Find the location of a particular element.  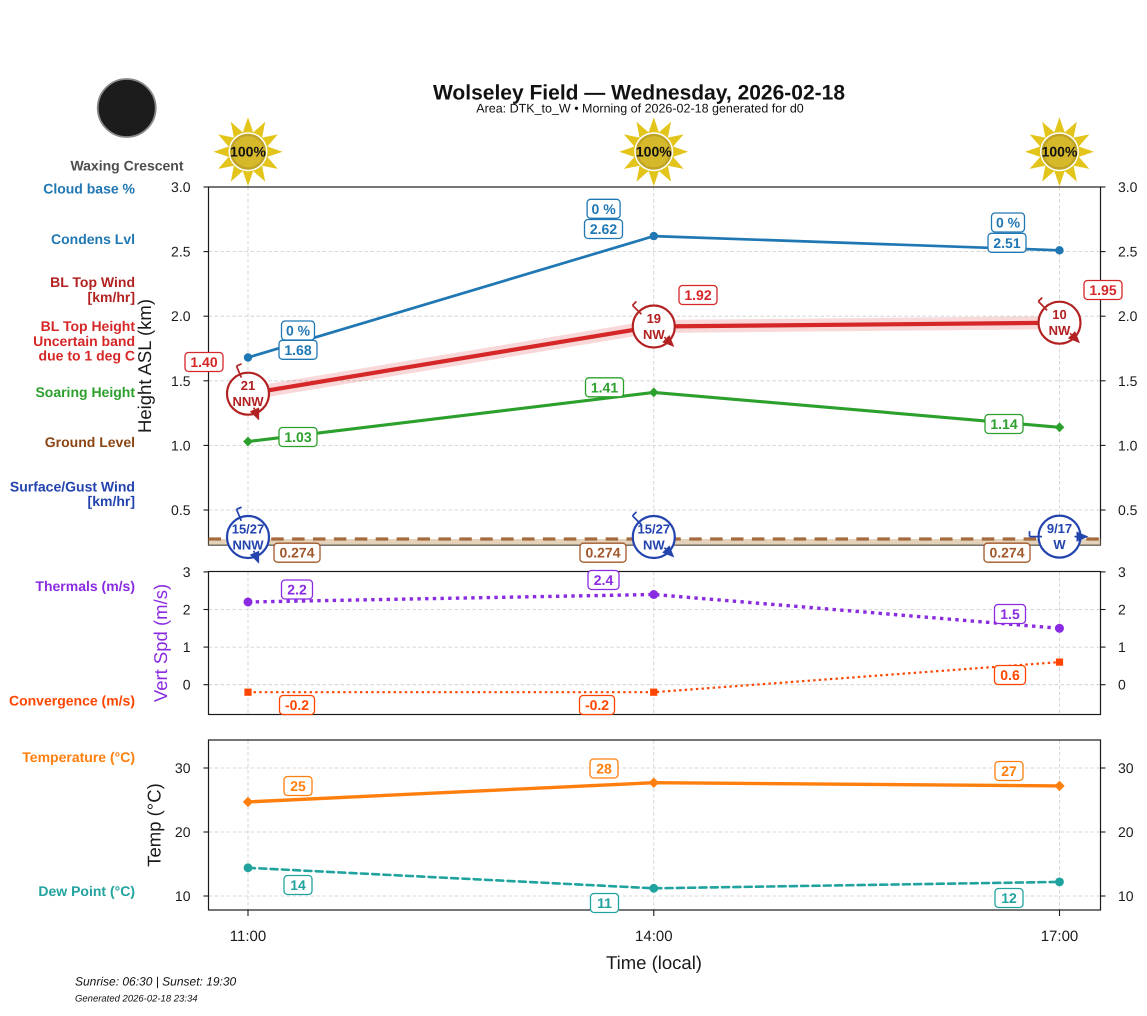

svg-text: BL Top Wind is located at coordinates (92, 282).